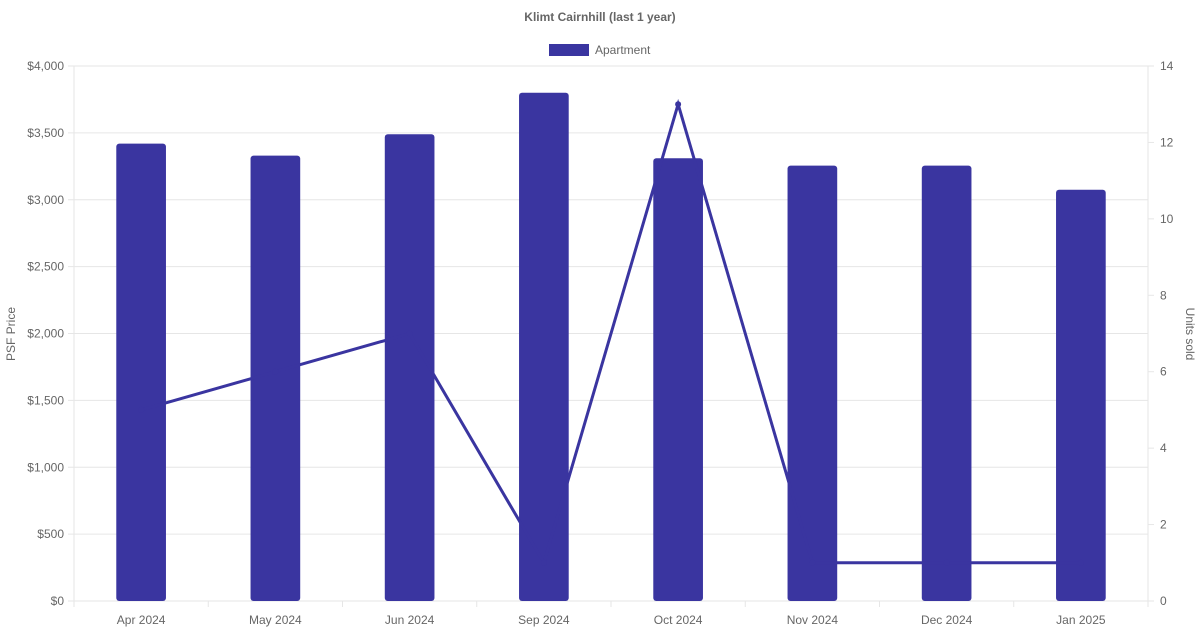 This screenshot has height=635, width=1200. I want to click on x-tick-label: Sep 2024, so click(544, 620).